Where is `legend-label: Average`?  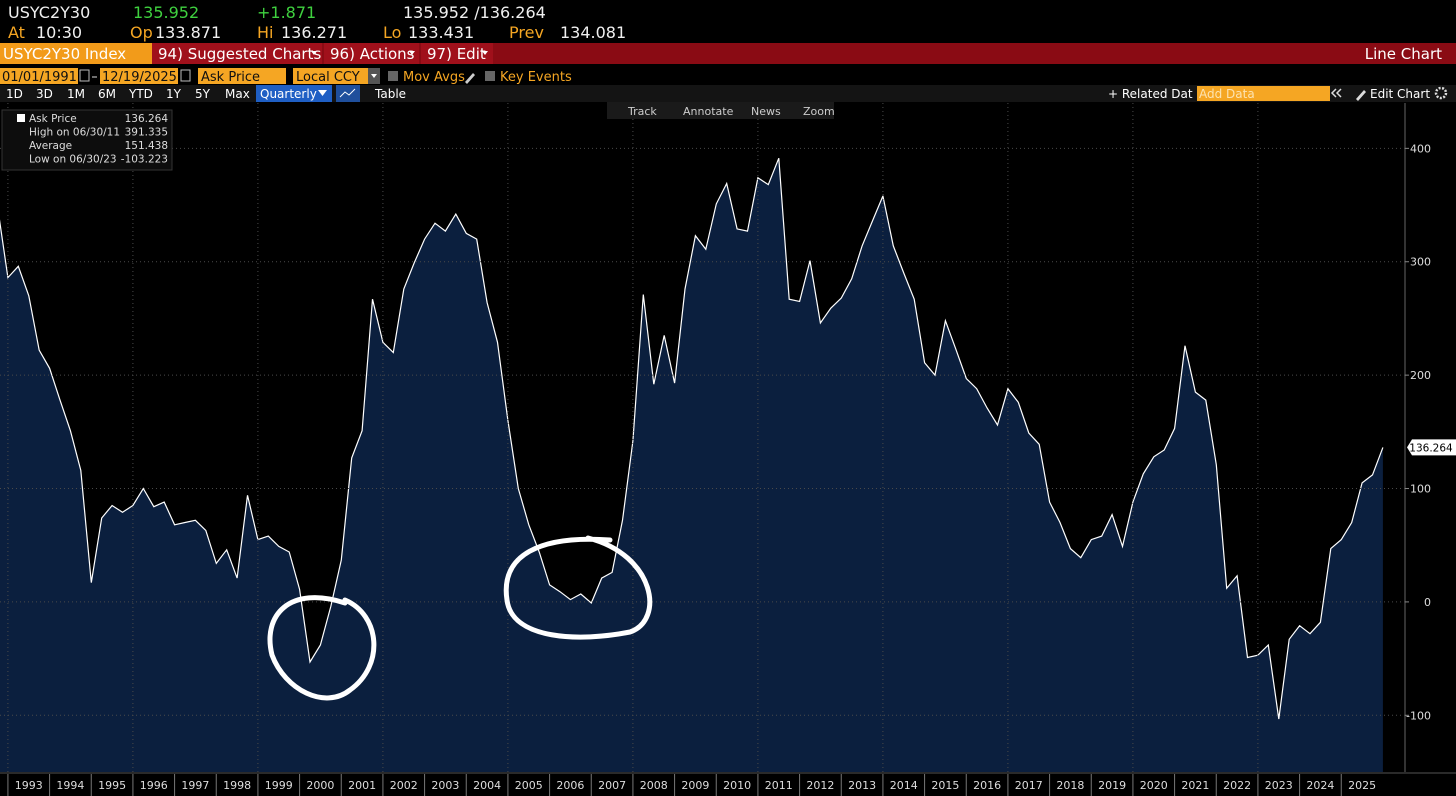
legend-label: Average is located at coordinates (50, 146).